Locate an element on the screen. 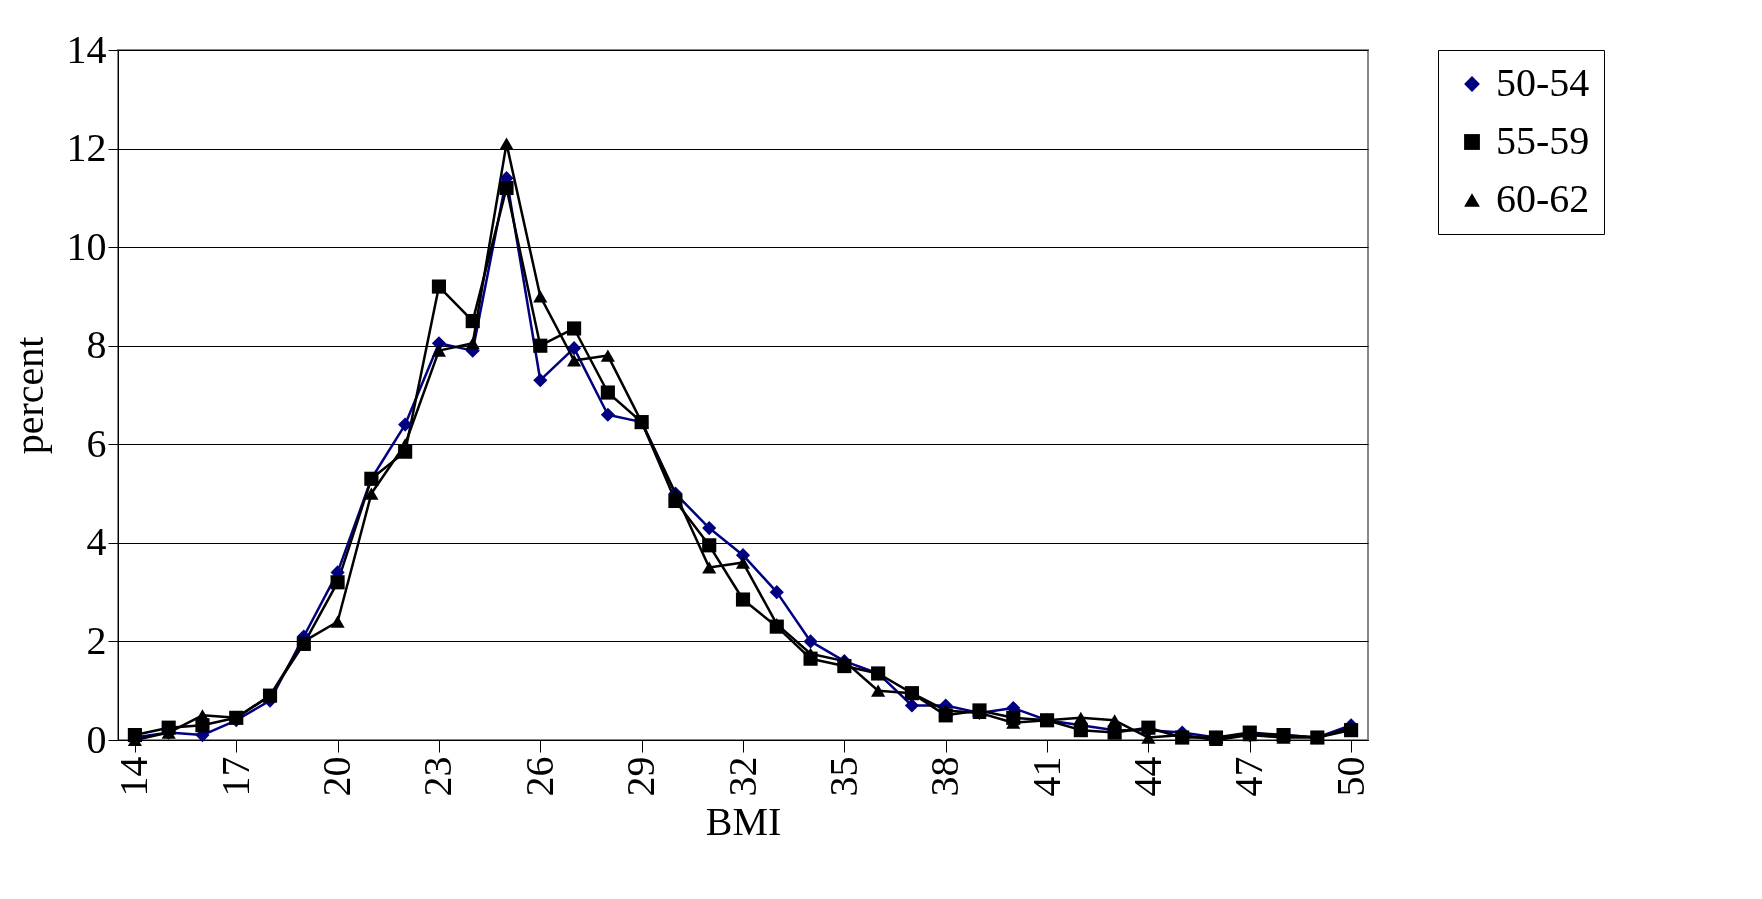  x-tick-label: 23 is located at coordinates (438, 776).